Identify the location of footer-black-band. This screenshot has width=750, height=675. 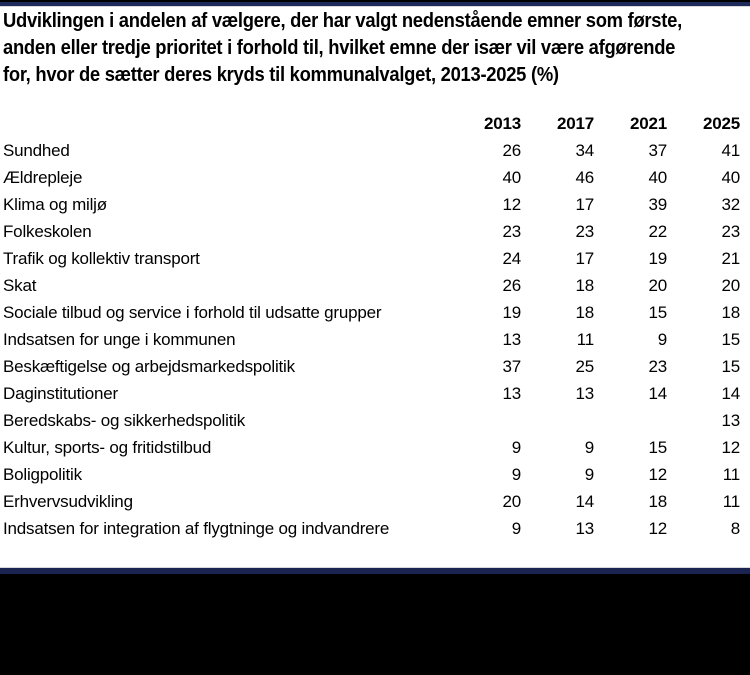
(375, 624).